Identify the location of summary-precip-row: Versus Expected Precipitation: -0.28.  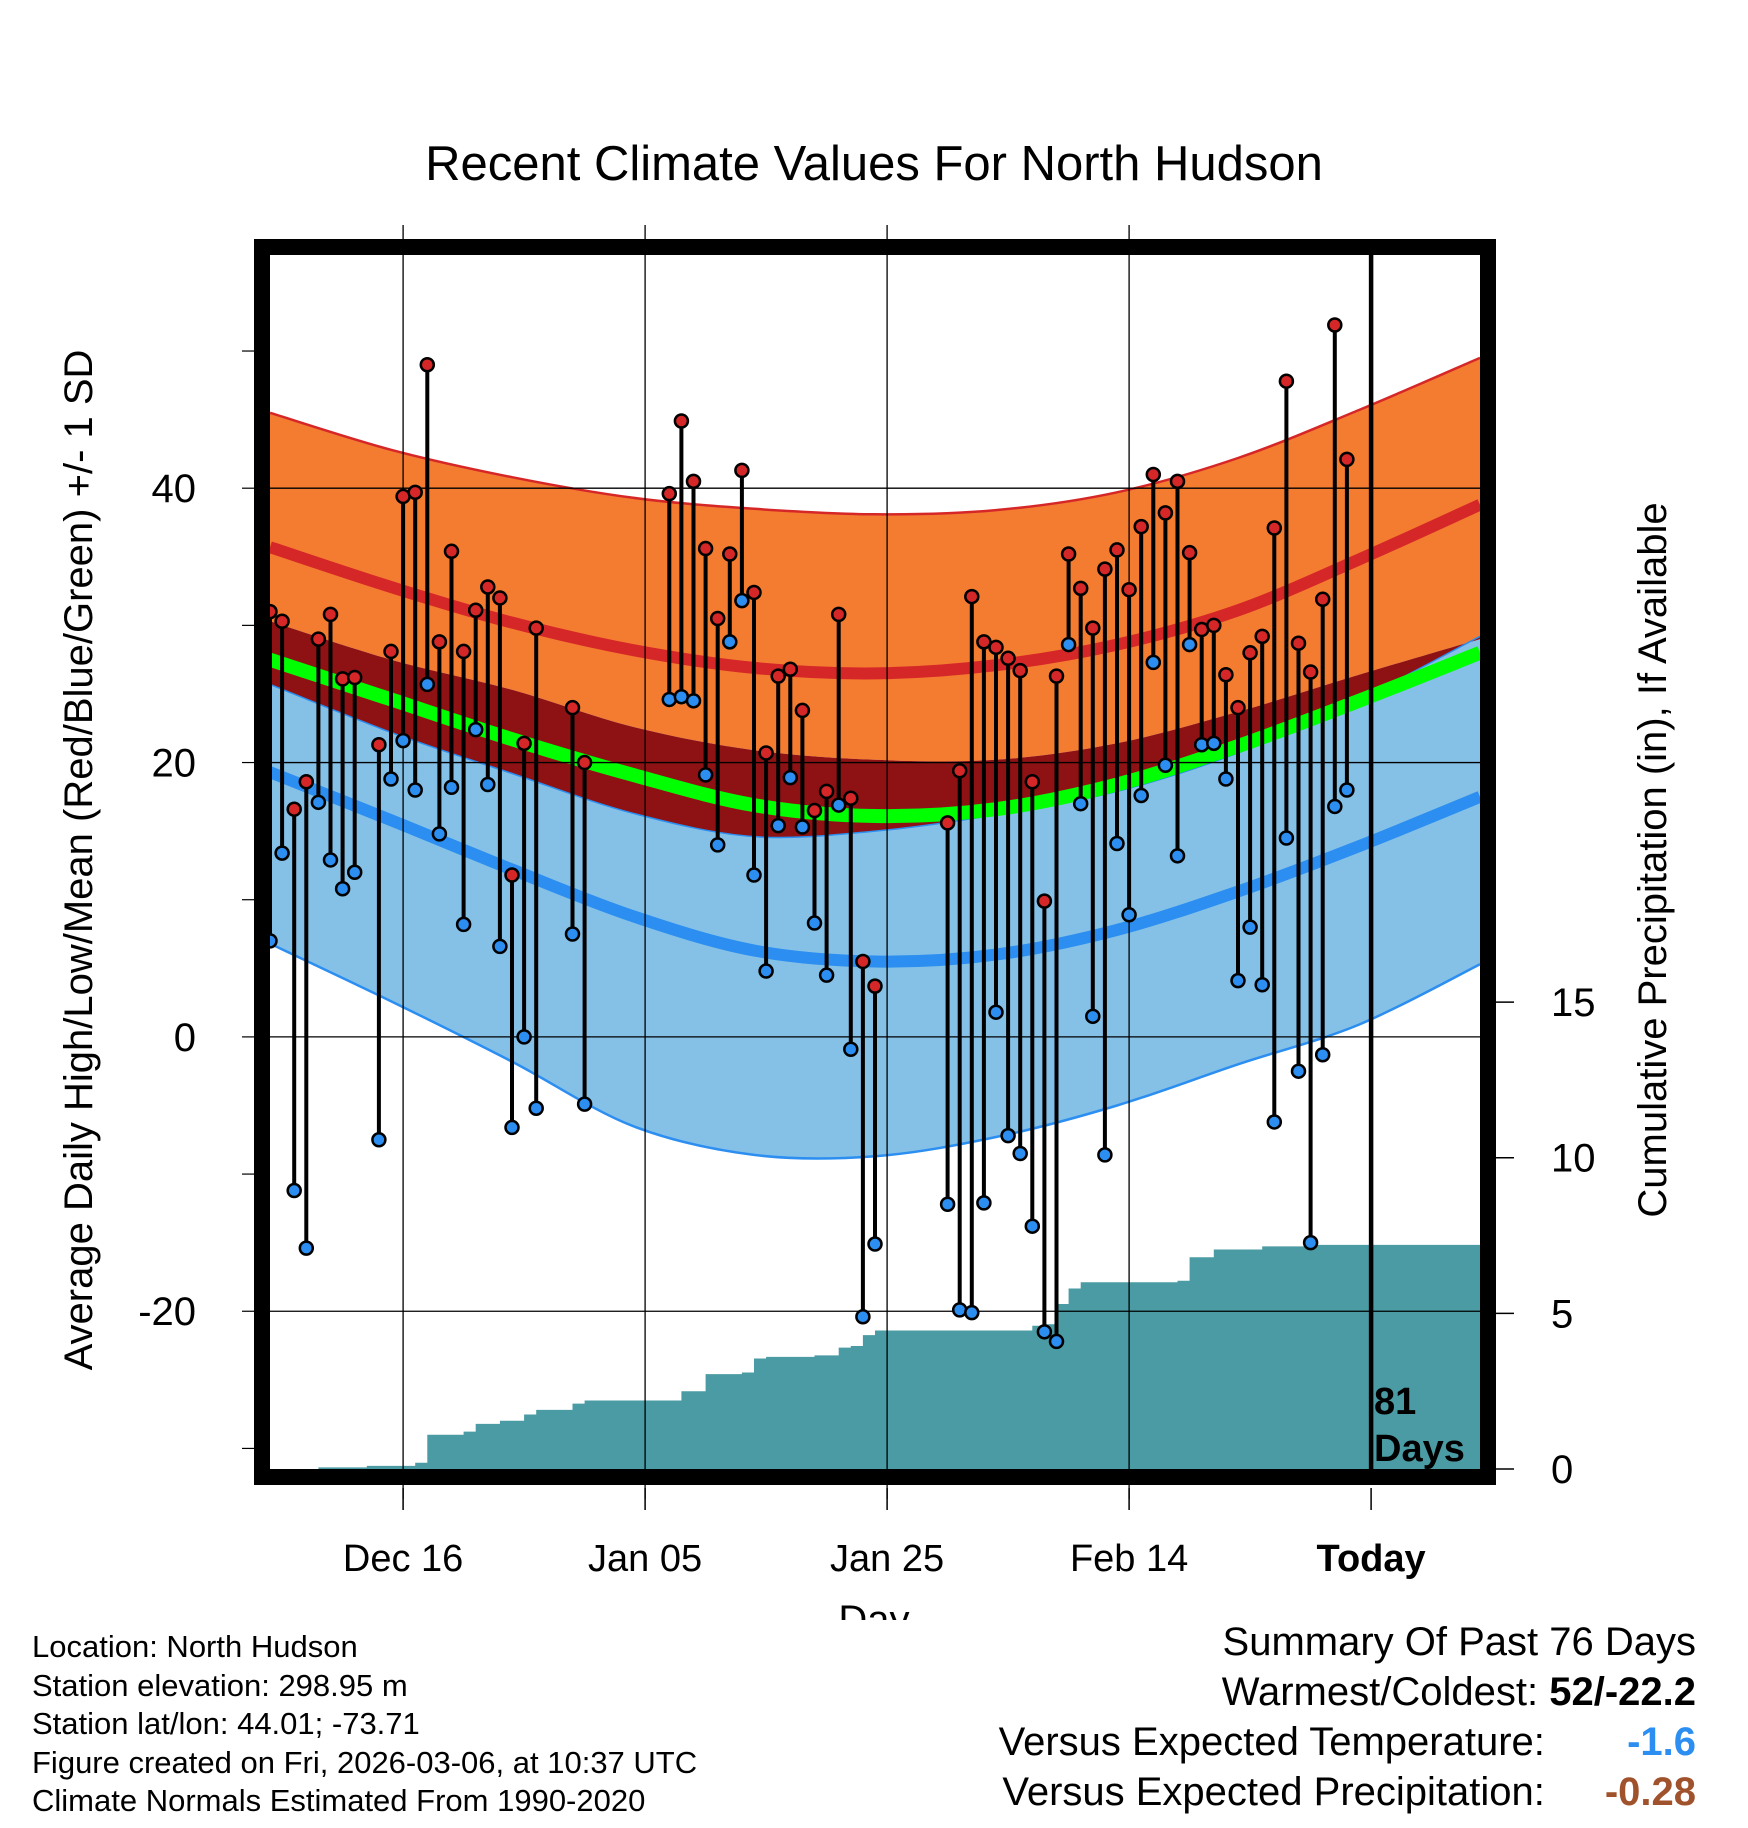
(1347, 1792).